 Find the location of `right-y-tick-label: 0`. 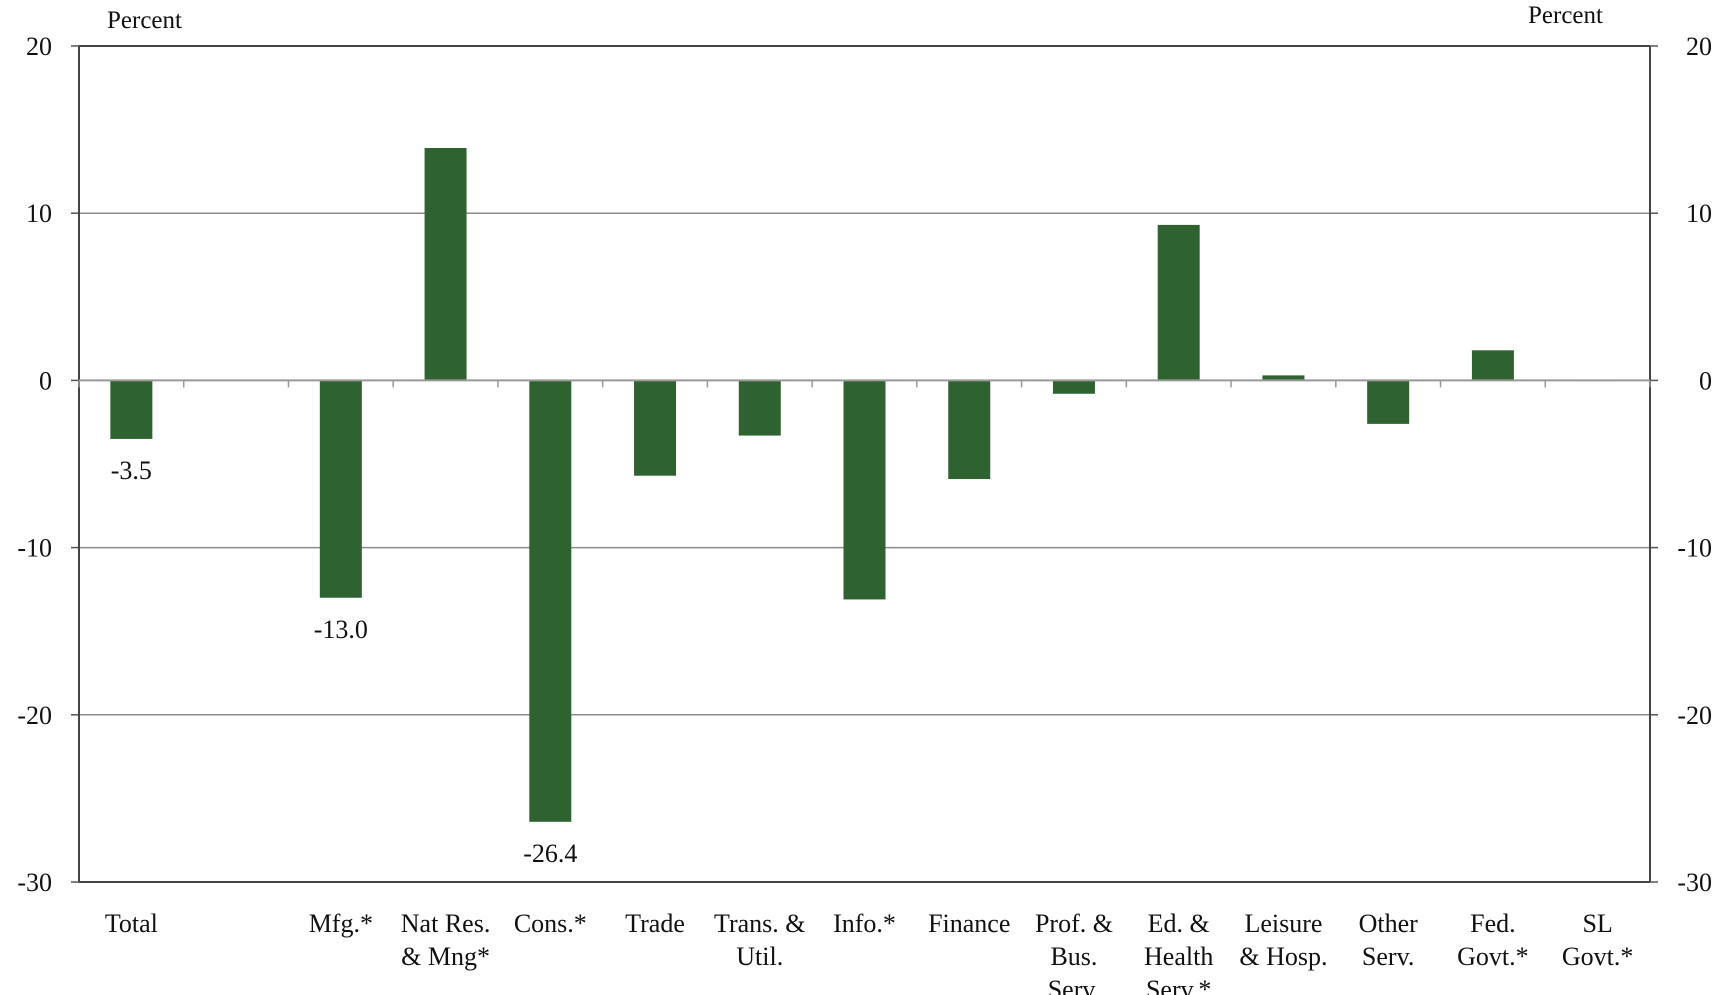

right-y-tick-label: 0 is located at coordinates (1705, 380).